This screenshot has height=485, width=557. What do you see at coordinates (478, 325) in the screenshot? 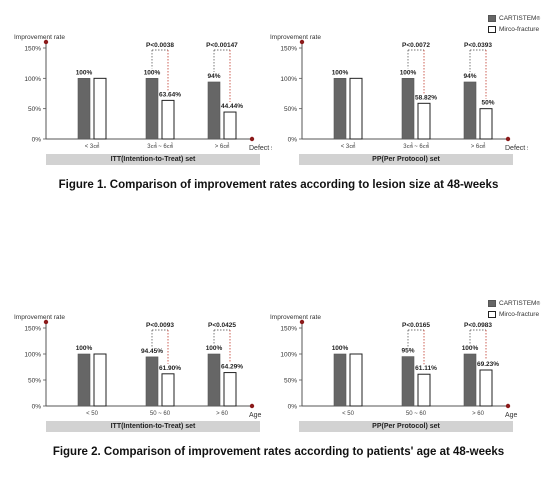
I see `p-value-label: P<0.0983` at bounding box center [478, 325].